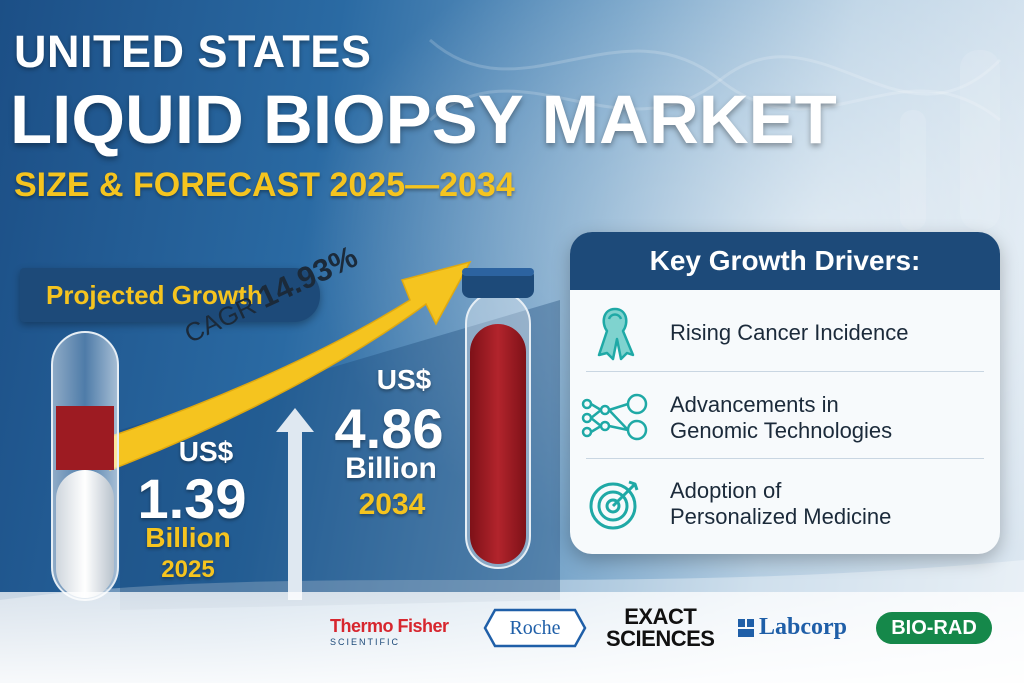 This screenshot has width=1024, height=683. I want to click on labcorp-logo: Labcorp, so click(791, 627).